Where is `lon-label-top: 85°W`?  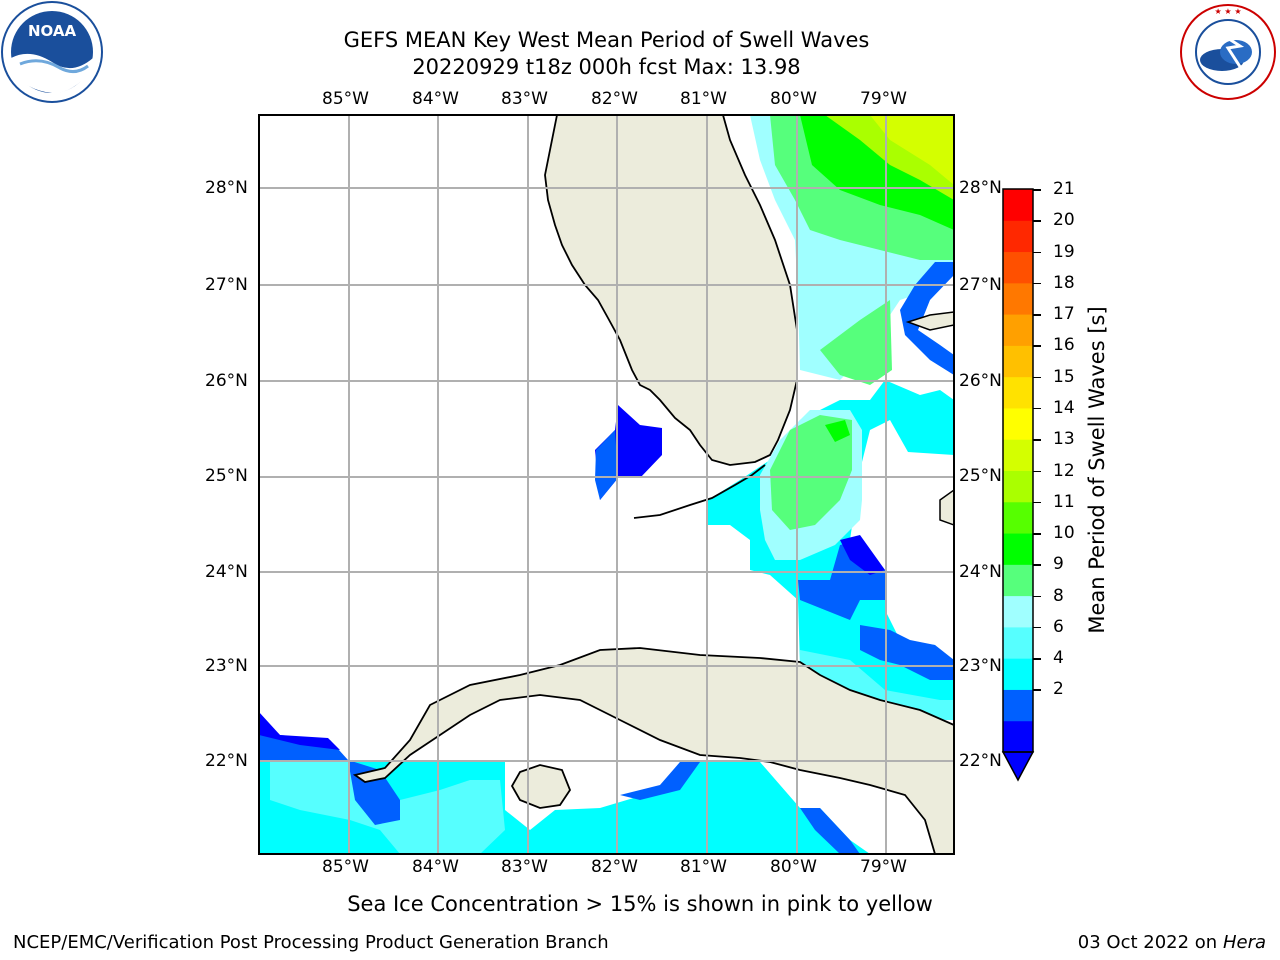 lon-label-top: 85°W is located at coordinates (345, 99).